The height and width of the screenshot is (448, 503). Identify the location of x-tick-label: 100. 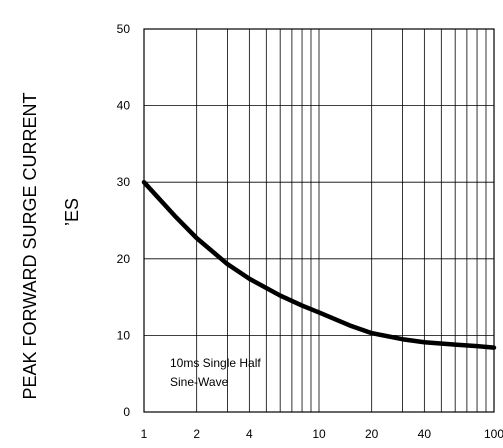
(493, 434).